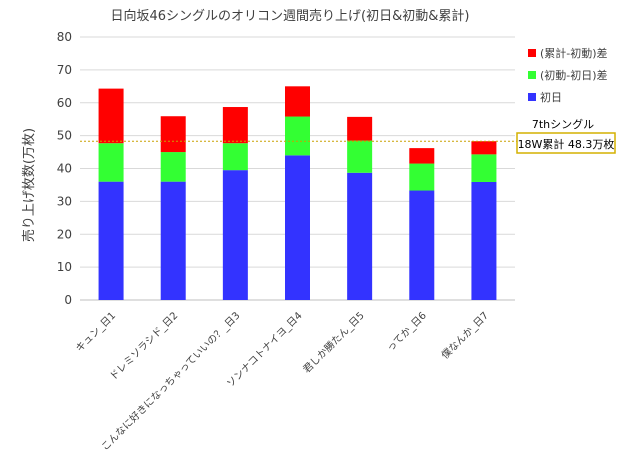 Image resolution: width=640 pixels, height=471 pixels. Describe the element at coordinates (422, 156) in the screenshot. I see `bar-segment-s2-c5` at that location.